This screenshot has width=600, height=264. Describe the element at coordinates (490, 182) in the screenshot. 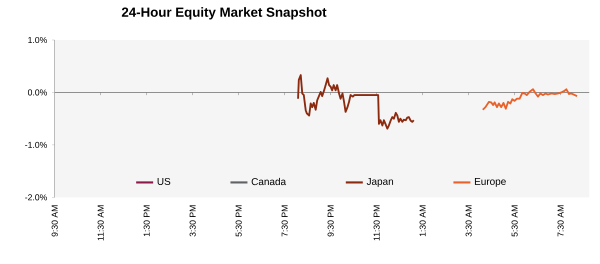

I see `legend-label: Europe` at that location.